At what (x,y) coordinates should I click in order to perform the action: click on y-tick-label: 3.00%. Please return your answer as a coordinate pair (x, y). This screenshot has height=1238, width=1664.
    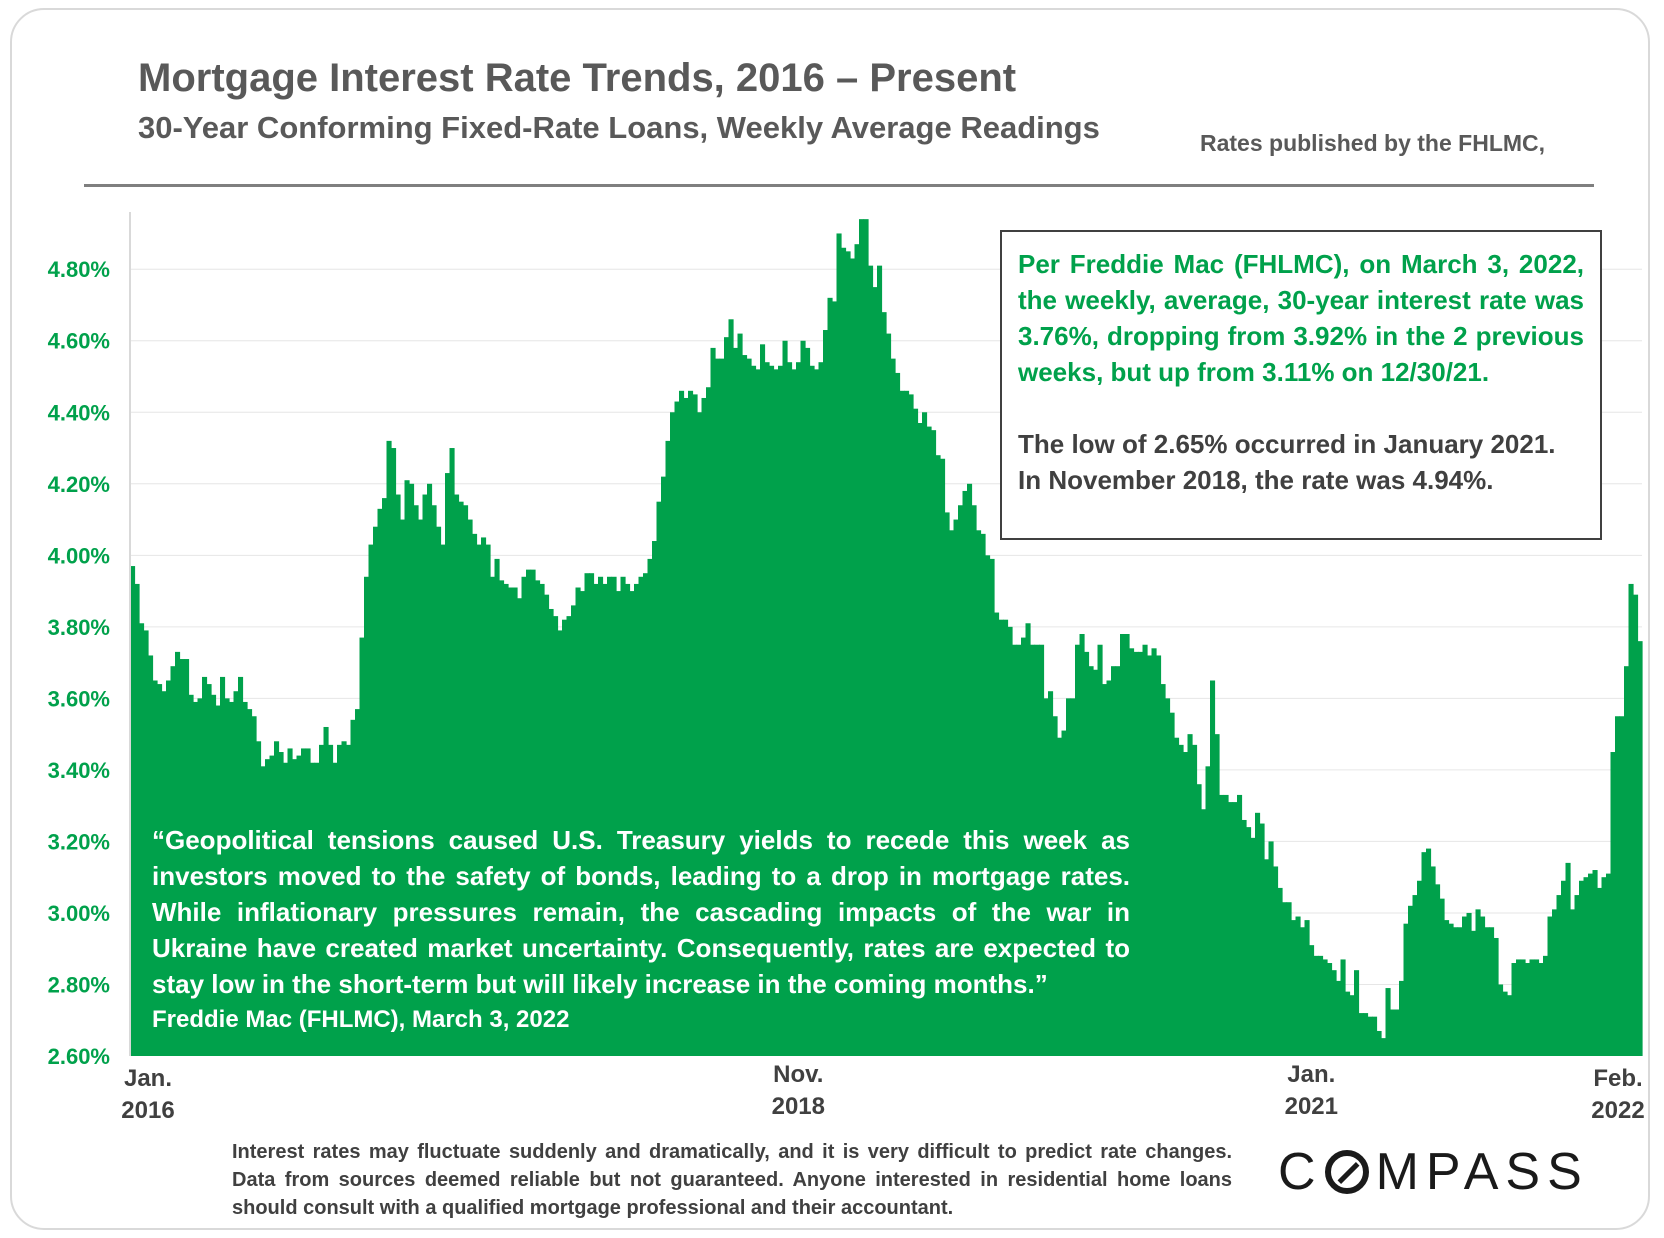
    Looking at the image, I should click on (79, 913).